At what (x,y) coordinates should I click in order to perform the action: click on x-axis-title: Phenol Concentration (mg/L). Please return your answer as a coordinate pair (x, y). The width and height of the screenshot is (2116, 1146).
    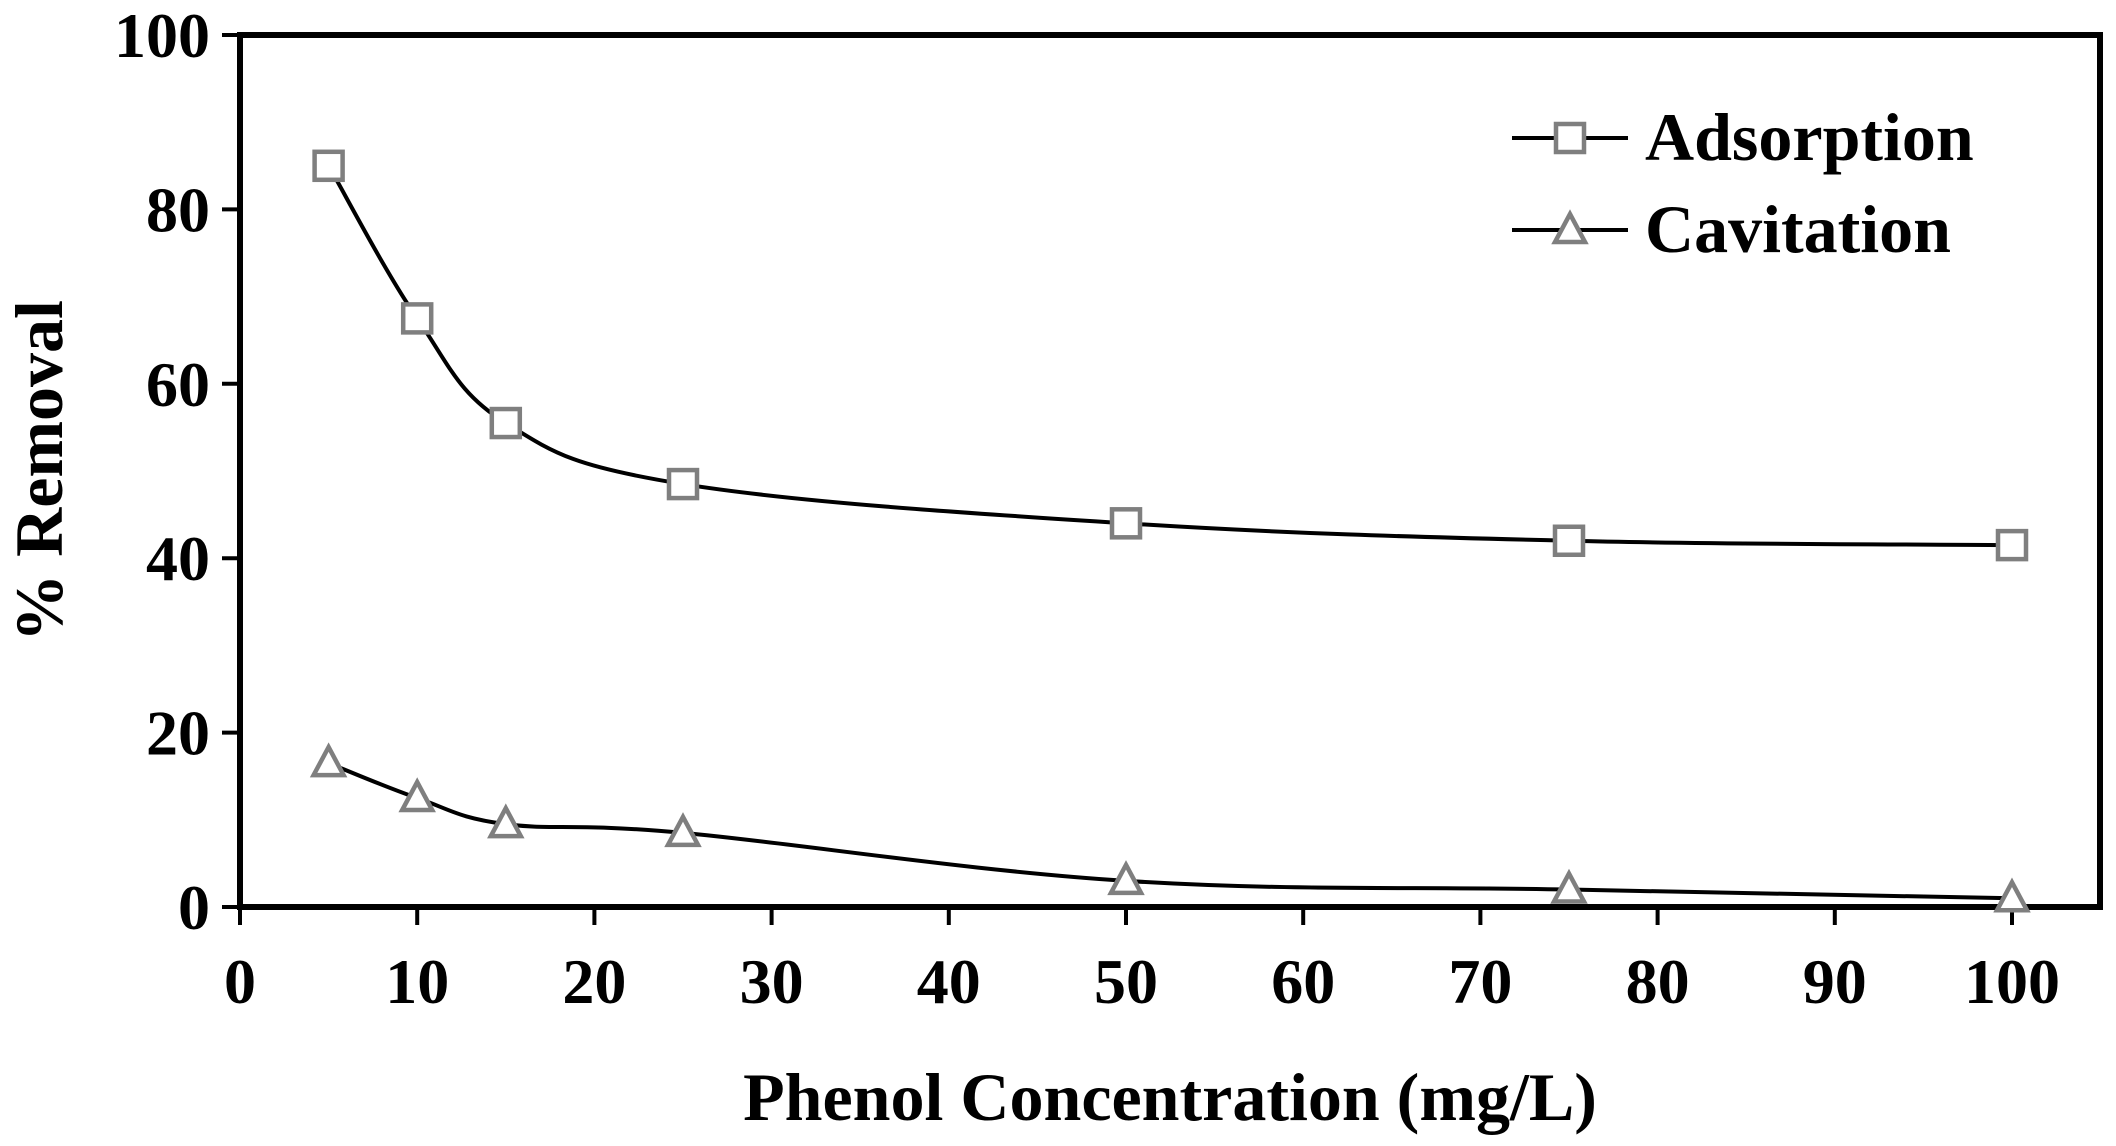
    Looking at the image, I should click on (1170, 1097).